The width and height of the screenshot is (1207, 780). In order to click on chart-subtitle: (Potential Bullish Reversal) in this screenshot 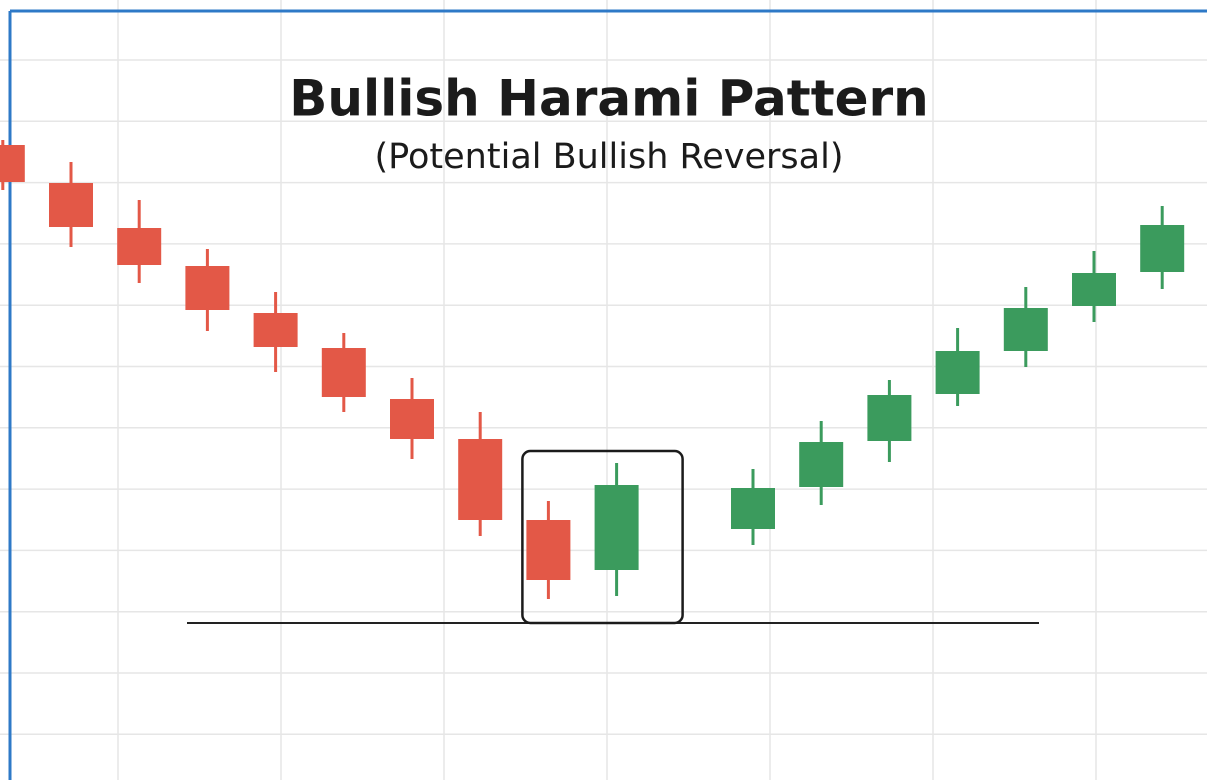, I will do `click(609, 157)`.